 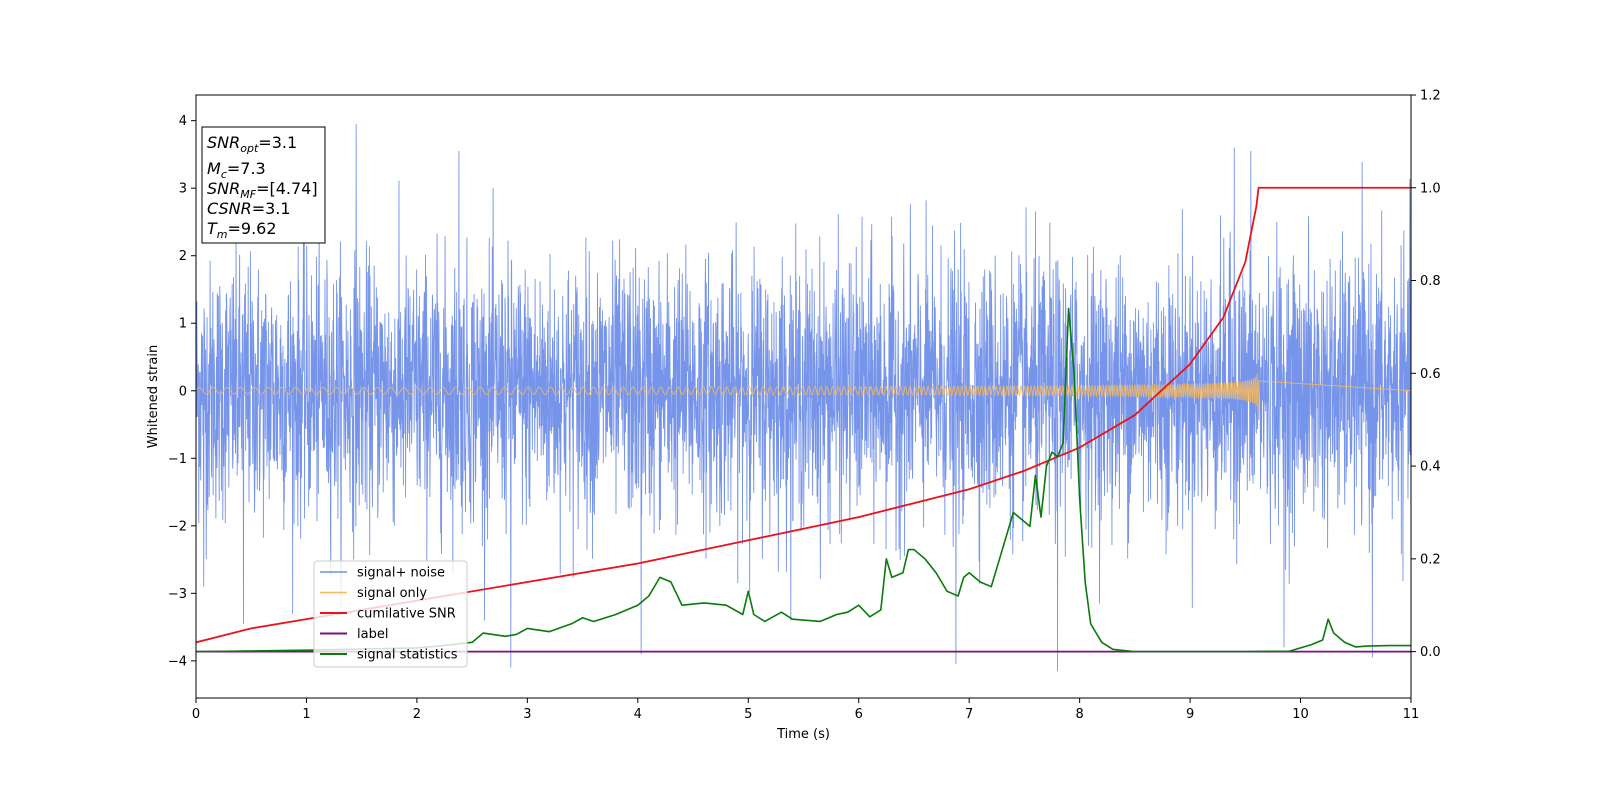 I want to click on x-tick-label: 5, so click(x=748, y=714).